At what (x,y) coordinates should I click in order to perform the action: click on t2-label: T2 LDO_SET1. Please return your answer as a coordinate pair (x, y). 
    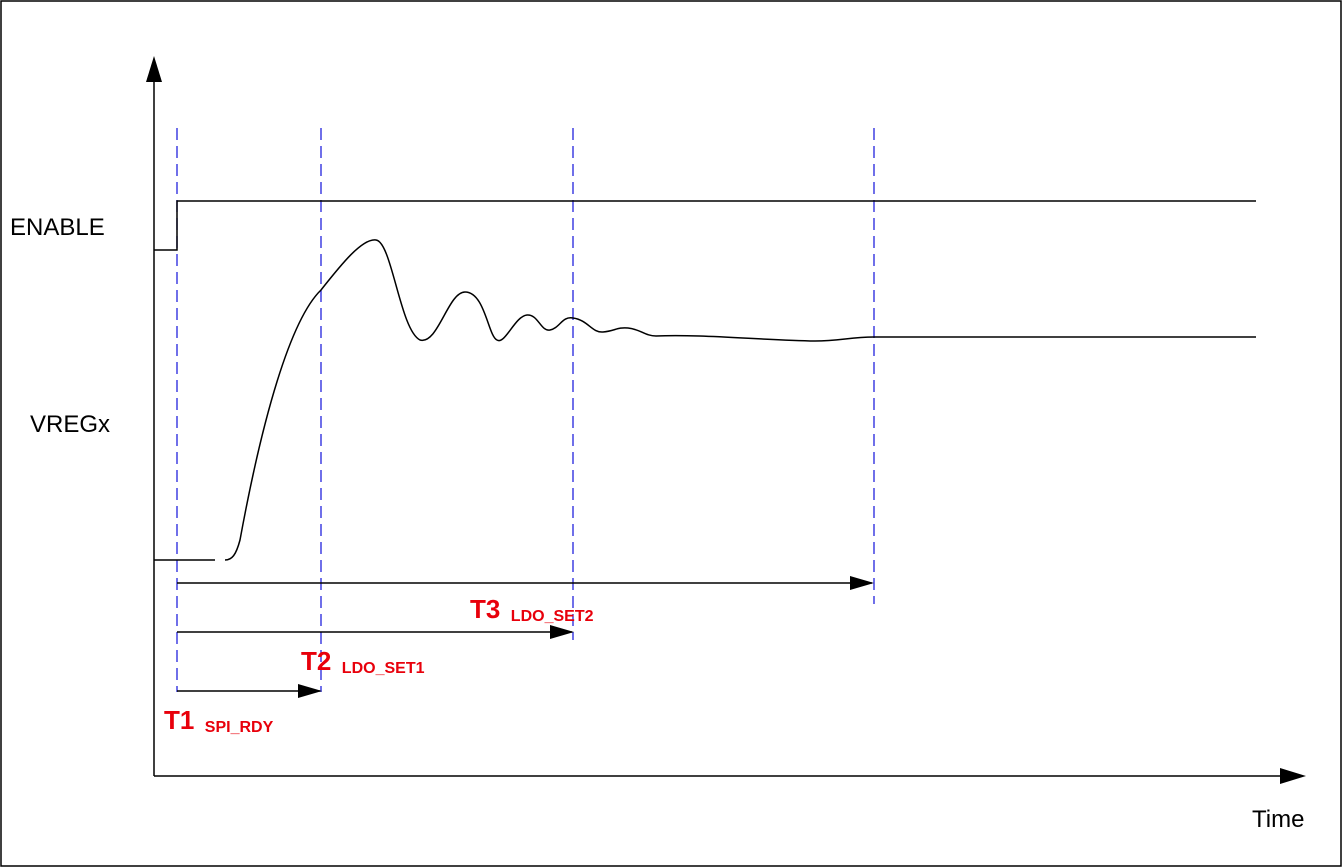
    Looking at the image, I should click on (363, 661).